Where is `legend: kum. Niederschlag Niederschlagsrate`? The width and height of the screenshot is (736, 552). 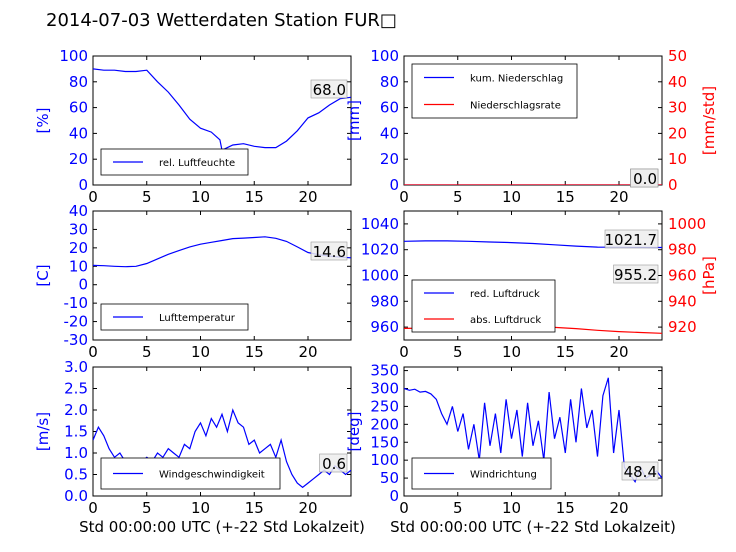
legend: kum. Niederschlag Niederschlagsrate is located at coordinates (494, 91).